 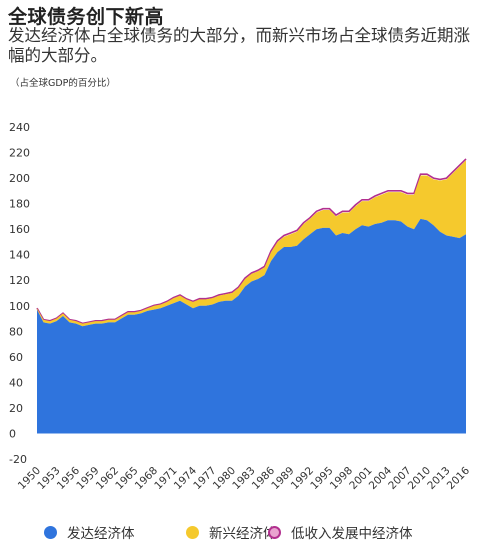 What do you see at coordinates (459, 478) in the screenshot?
I see `x-tick-label: 2016` at bounding box center [459, 478].